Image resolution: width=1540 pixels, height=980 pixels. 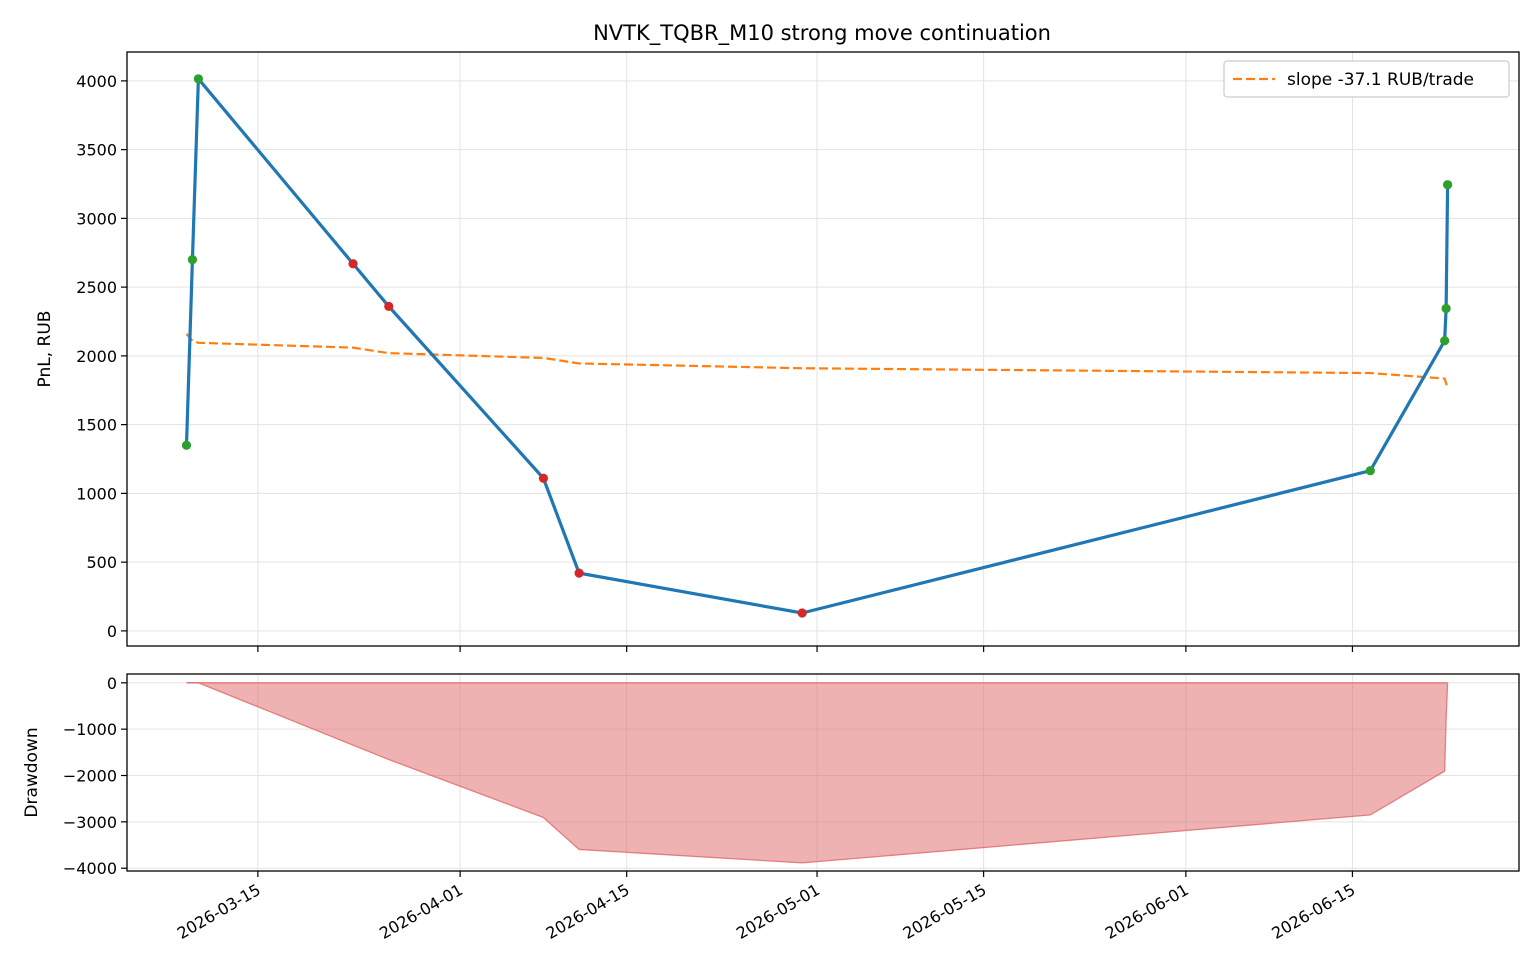 What do you see at coordinates (96, 218) in the screenshot?
I see `y-tick-label: 3000` at bounding box center [96, 218].